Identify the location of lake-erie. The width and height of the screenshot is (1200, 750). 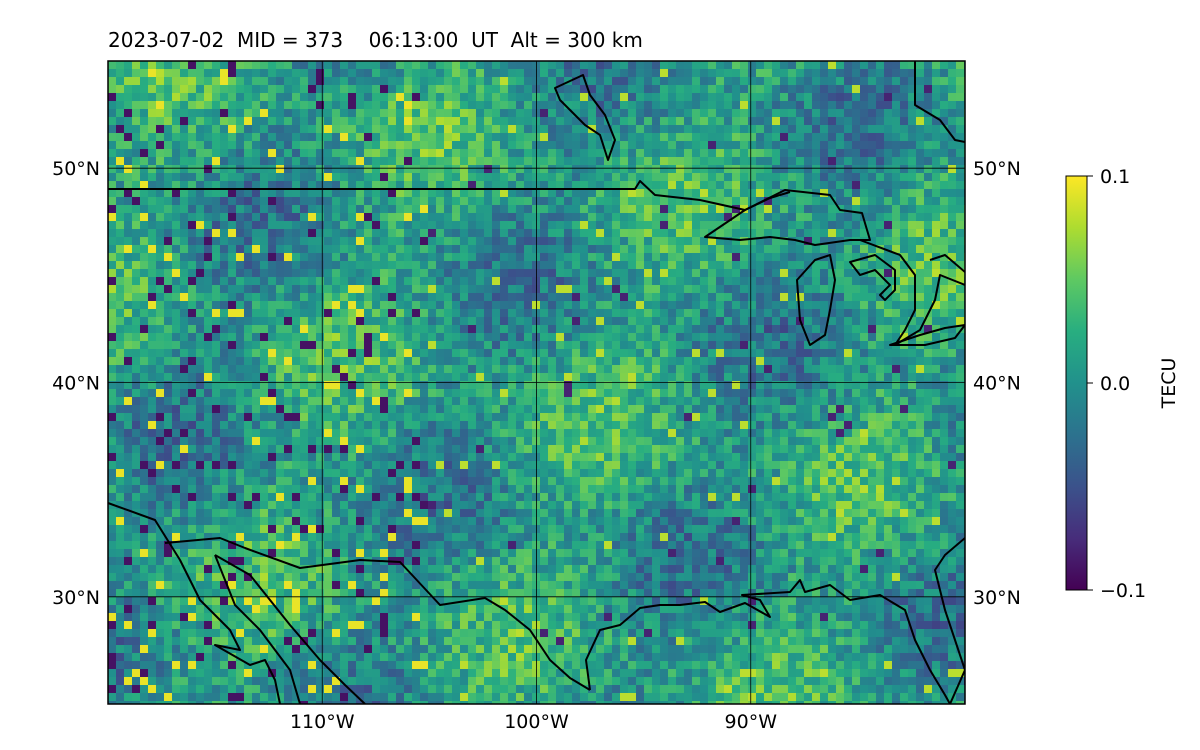
(927, 335).